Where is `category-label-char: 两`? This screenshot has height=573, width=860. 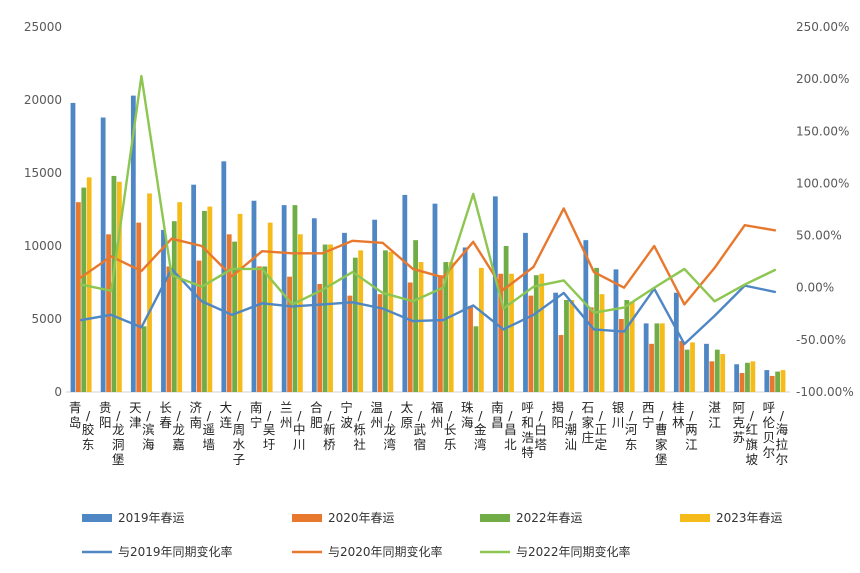 category-label-char: 两 is located at coordinates (691, 429).